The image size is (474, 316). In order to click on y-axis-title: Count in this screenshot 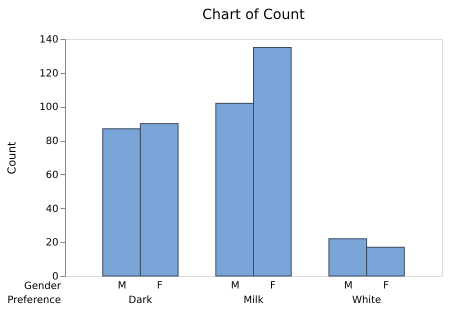, I will do `click(11, 157)`.